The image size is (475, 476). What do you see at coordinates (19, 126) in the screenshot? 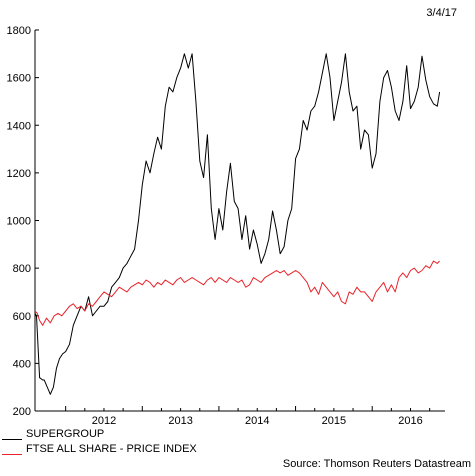
I see `y-tick-label: 1400` at bounding box center [19, 126].